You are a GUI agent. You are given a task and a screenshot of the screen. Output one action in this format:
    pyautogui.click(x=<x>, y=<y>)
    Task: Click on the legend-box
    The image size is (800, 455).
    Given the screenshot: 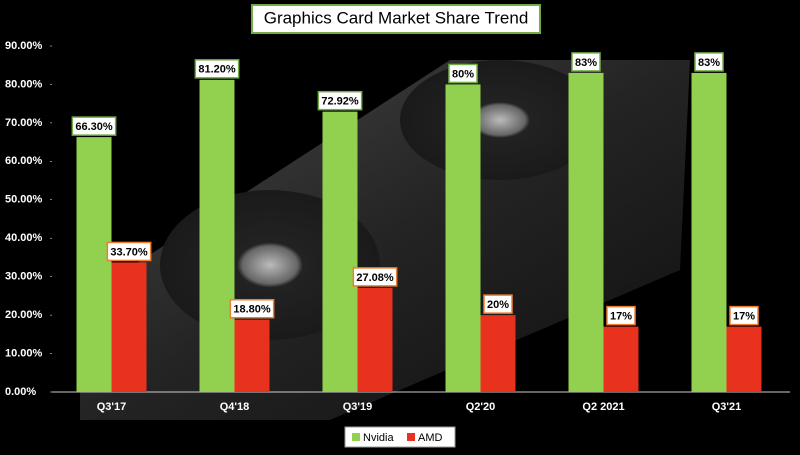 What is the action you would take?
    pyautogui.click(x=400, y=437)
    